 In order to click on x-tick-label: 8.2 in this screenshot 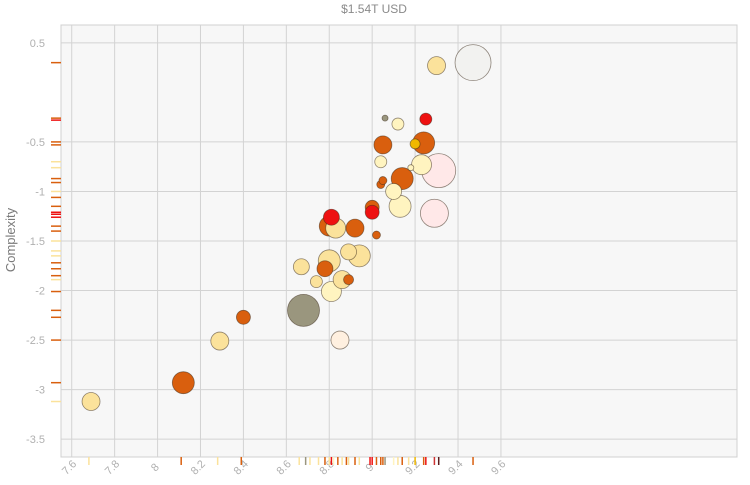, I will do `click(198, 467)`.